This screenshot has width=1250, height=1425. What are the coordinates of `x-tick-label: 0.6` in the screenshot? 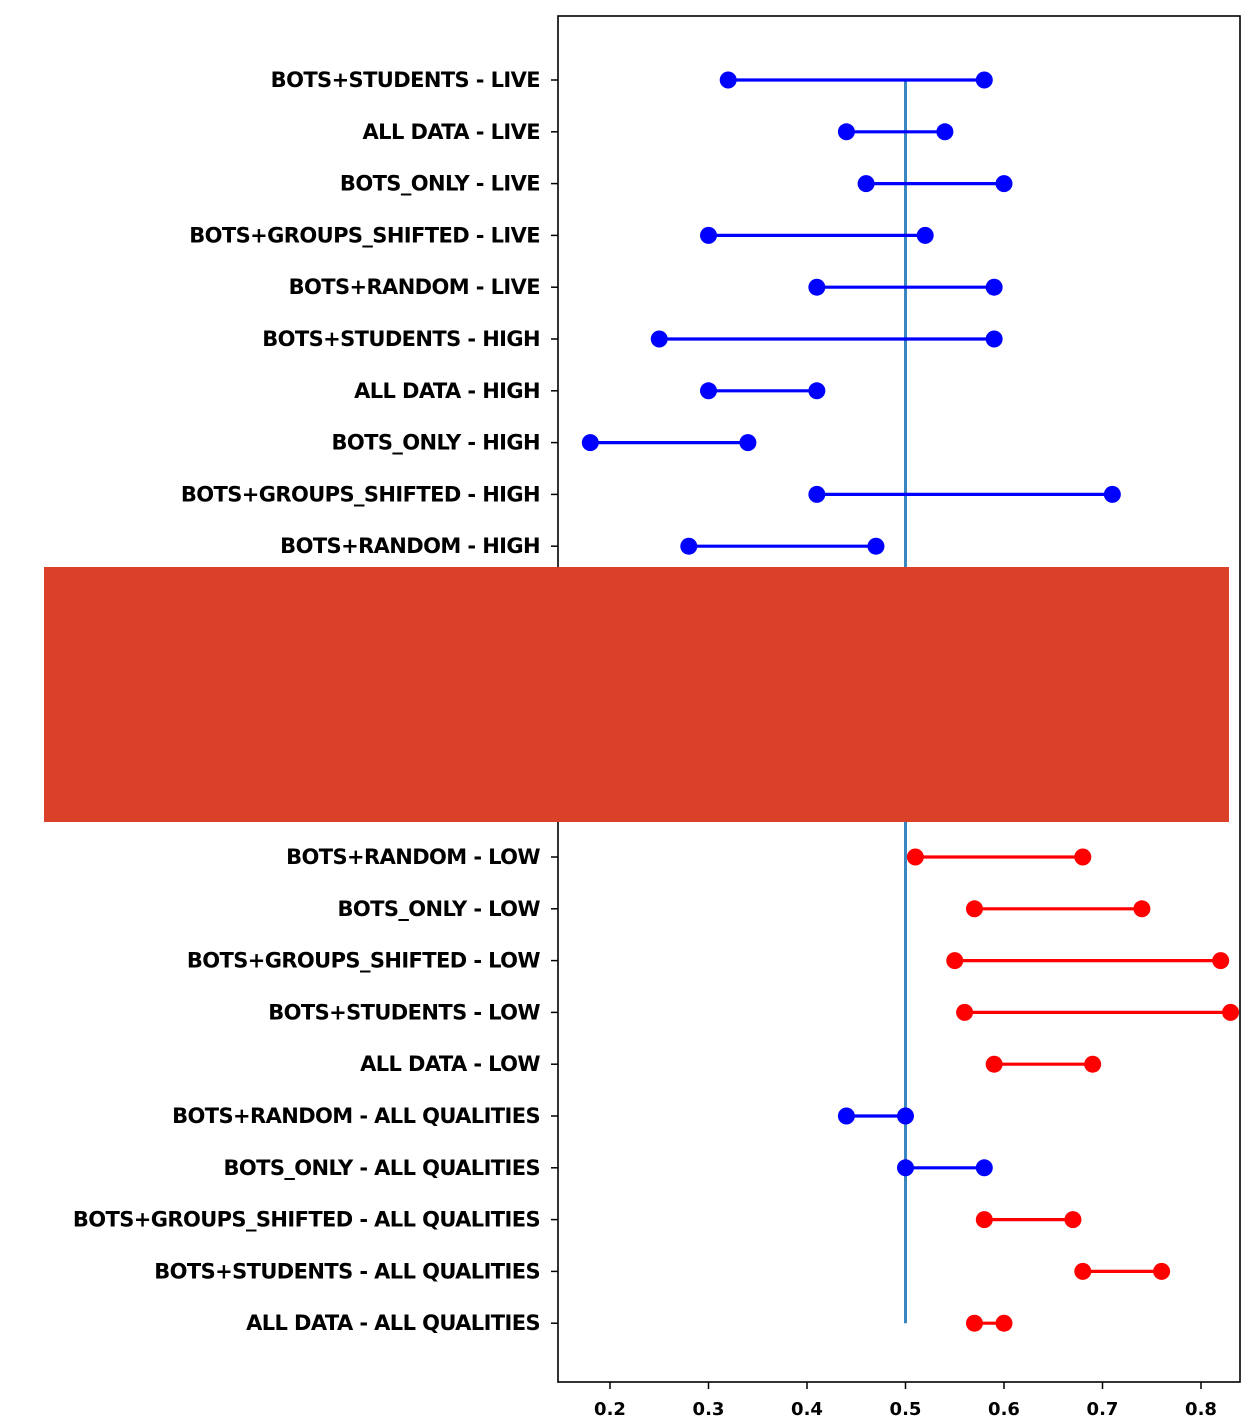 It's located at (1004, 1409).